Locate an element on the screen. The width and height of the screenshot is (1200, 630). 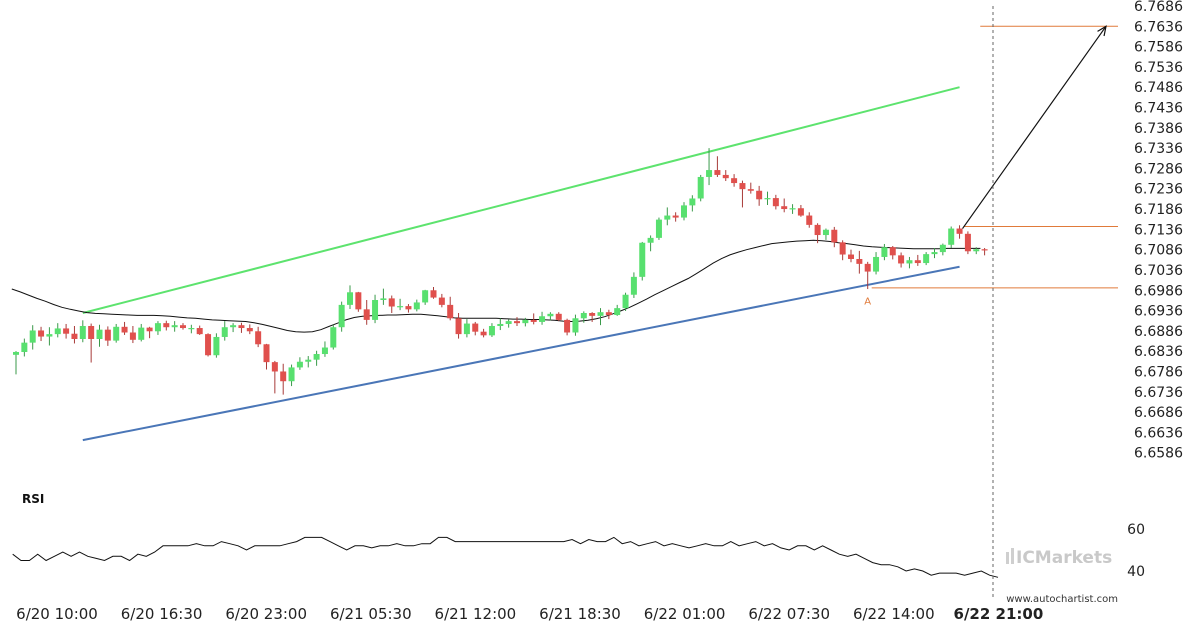
price-tick-label: 6.7086 is located at coordinates (1158, 251).